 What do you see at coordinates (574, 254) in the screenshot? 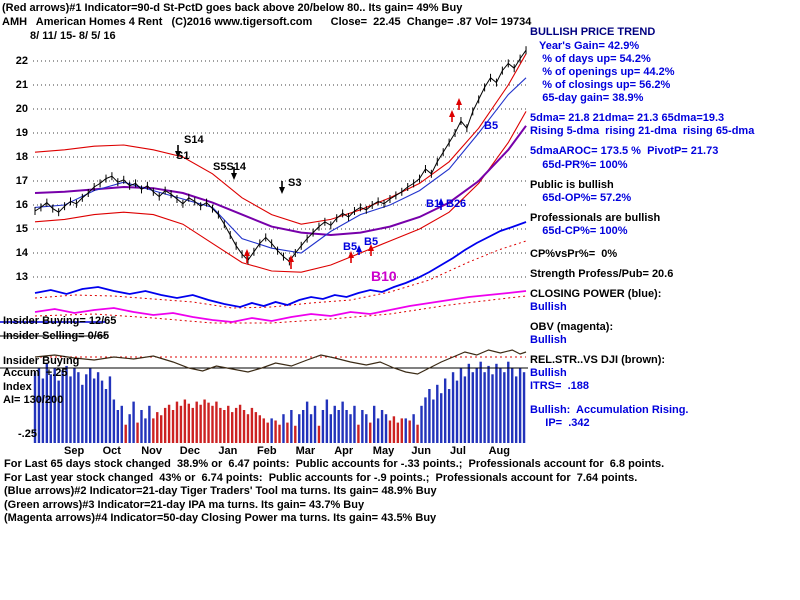
I see `stat-line: CP%vsPr%= 0%` at bounding box center [574, 254].